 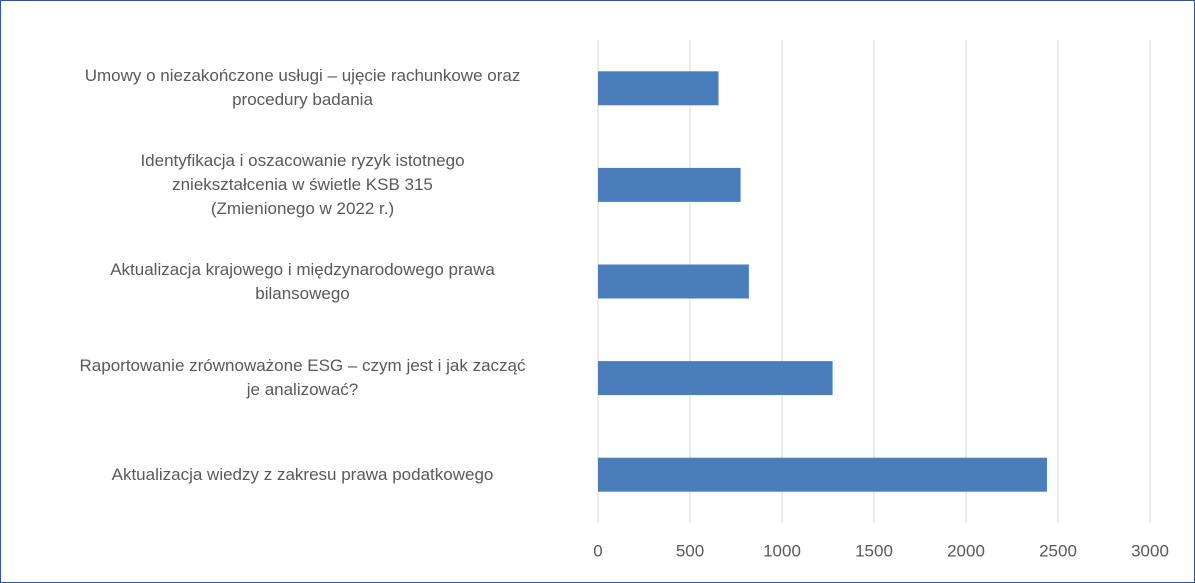 What do you see at coordinates (874, 550) in the screenshot?
I see `x-tick-label: 1500` at bounding box center [874, 550].